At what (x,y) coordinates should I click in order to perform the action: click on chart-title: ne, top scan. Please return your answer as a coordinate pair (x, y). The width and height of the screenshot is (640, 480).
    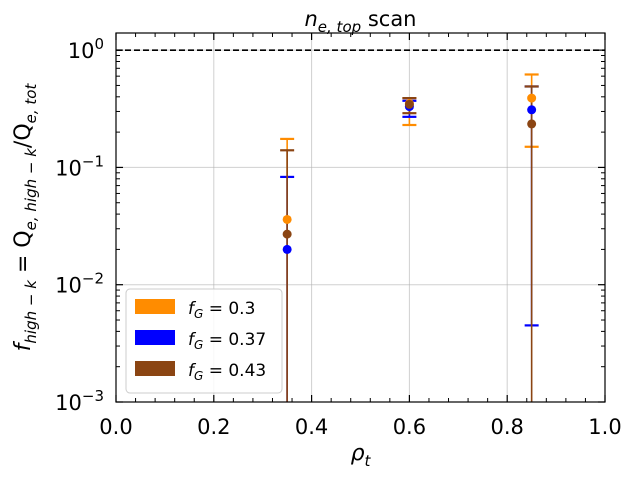
    Looking at the image, I should click on (360, 21).